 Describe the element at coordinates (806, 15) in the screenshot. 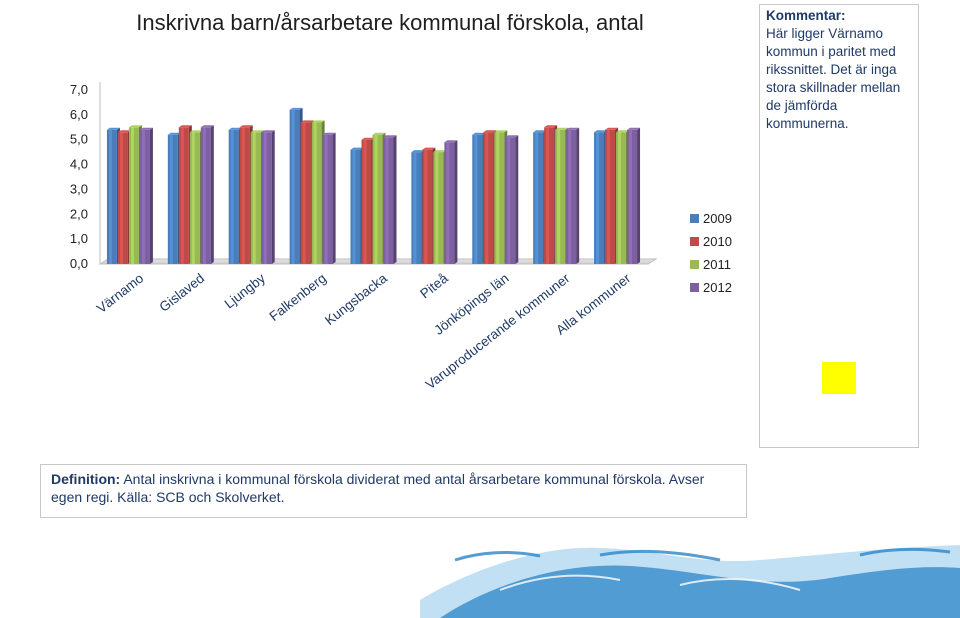

I see `comment-heading: Kommentar:` at that location.